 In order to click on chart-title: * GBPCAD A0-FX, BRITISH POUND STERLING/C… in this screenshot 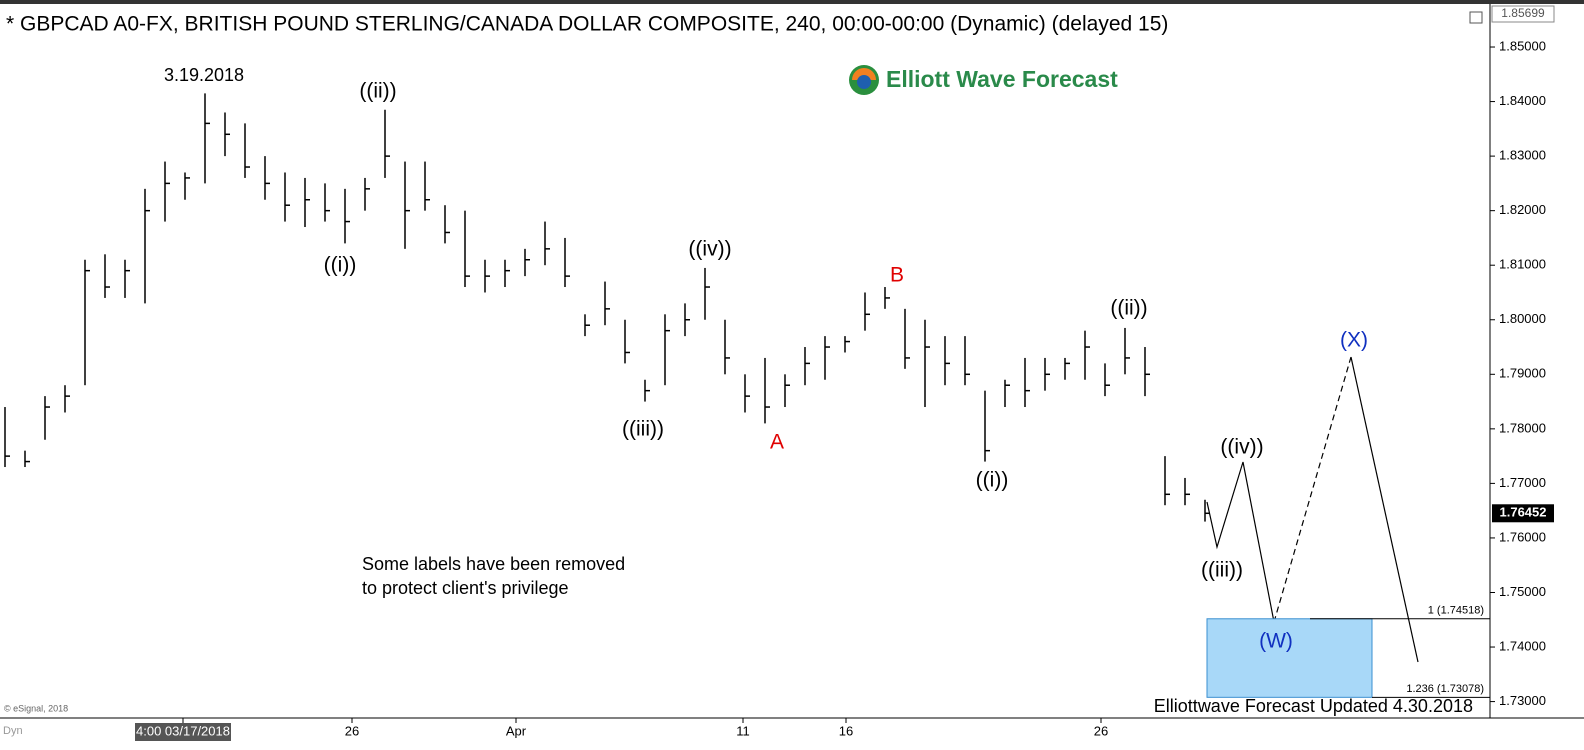, I will do `click(587, 24)`.